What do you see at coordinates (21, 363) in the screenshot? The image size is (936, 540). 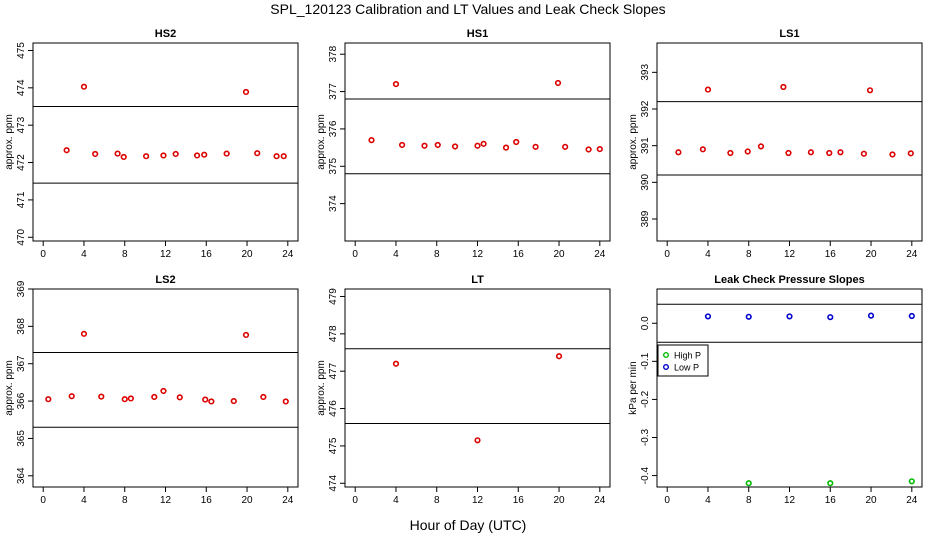 I see `y-tick-label: 367` at bounding box center [21, 363].